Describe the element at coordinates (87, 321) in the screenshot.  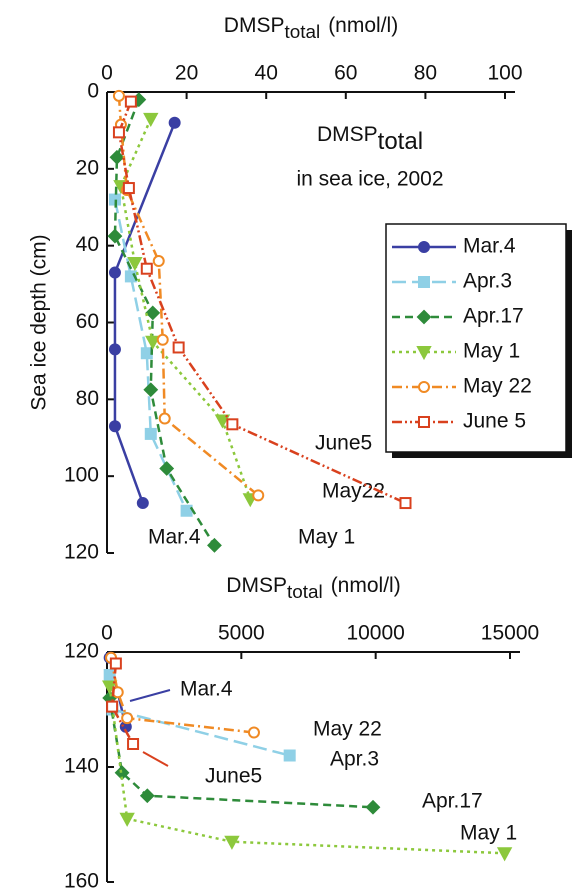
I see `y-tick-label: 60` at that location.